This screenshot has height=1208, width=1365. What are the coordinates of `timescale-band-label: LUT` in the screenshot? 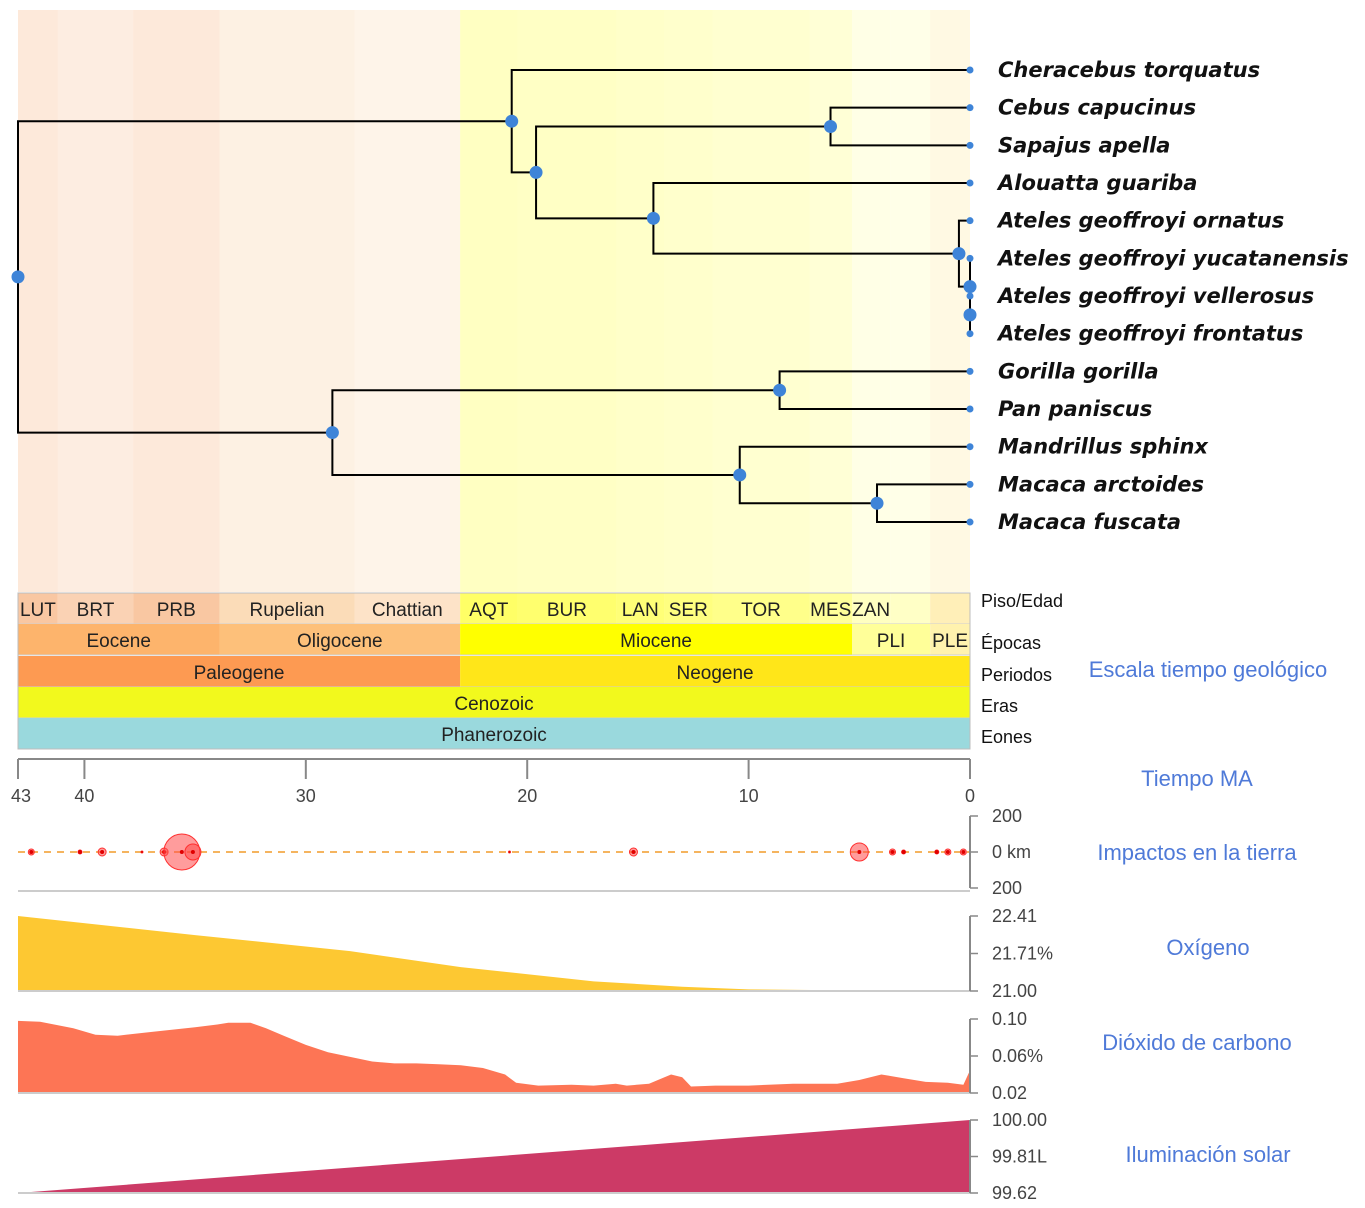 It's located at (38, 610).